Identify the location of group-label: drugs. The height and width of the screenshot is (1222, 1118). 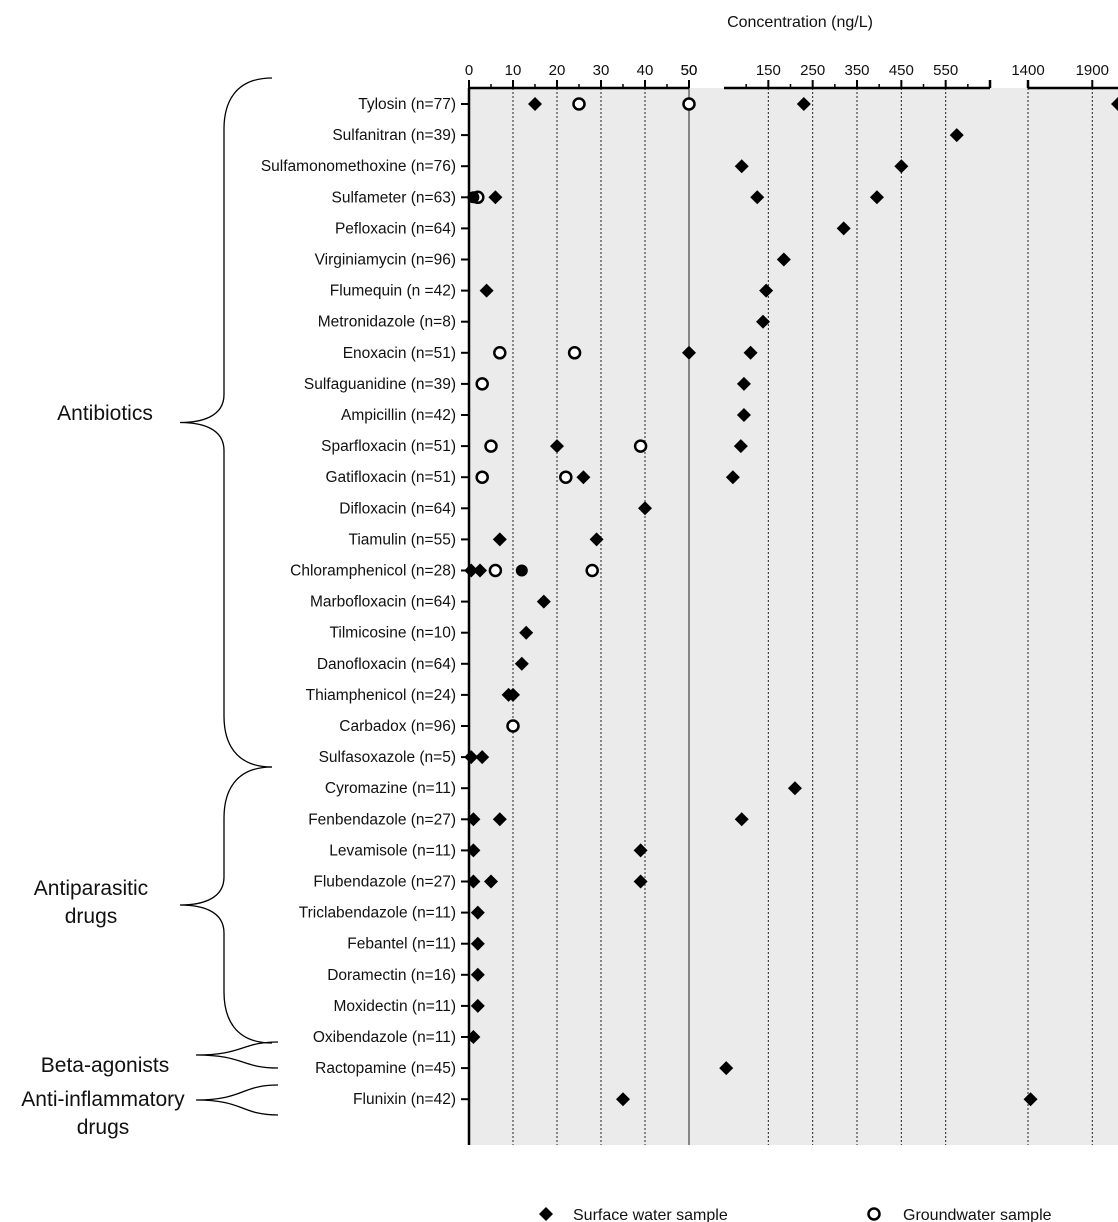
(91, 916).